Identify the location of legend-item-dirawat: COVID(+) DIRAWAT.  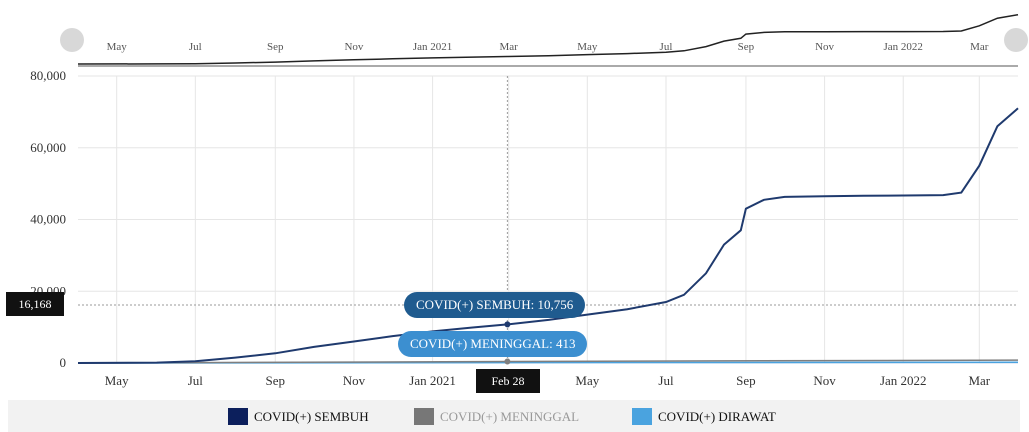
(704, 416).